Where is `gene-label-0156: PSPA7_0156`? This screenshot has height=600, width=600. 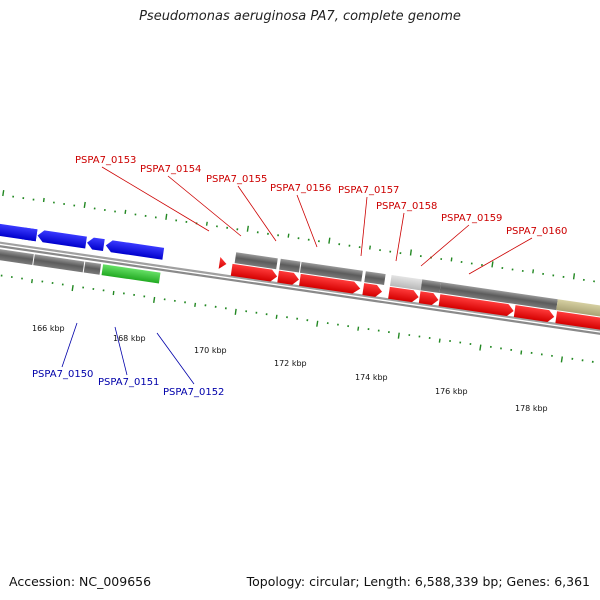 gene-label-0156: PSPA7_0156 is located at coordinates (300, 188).